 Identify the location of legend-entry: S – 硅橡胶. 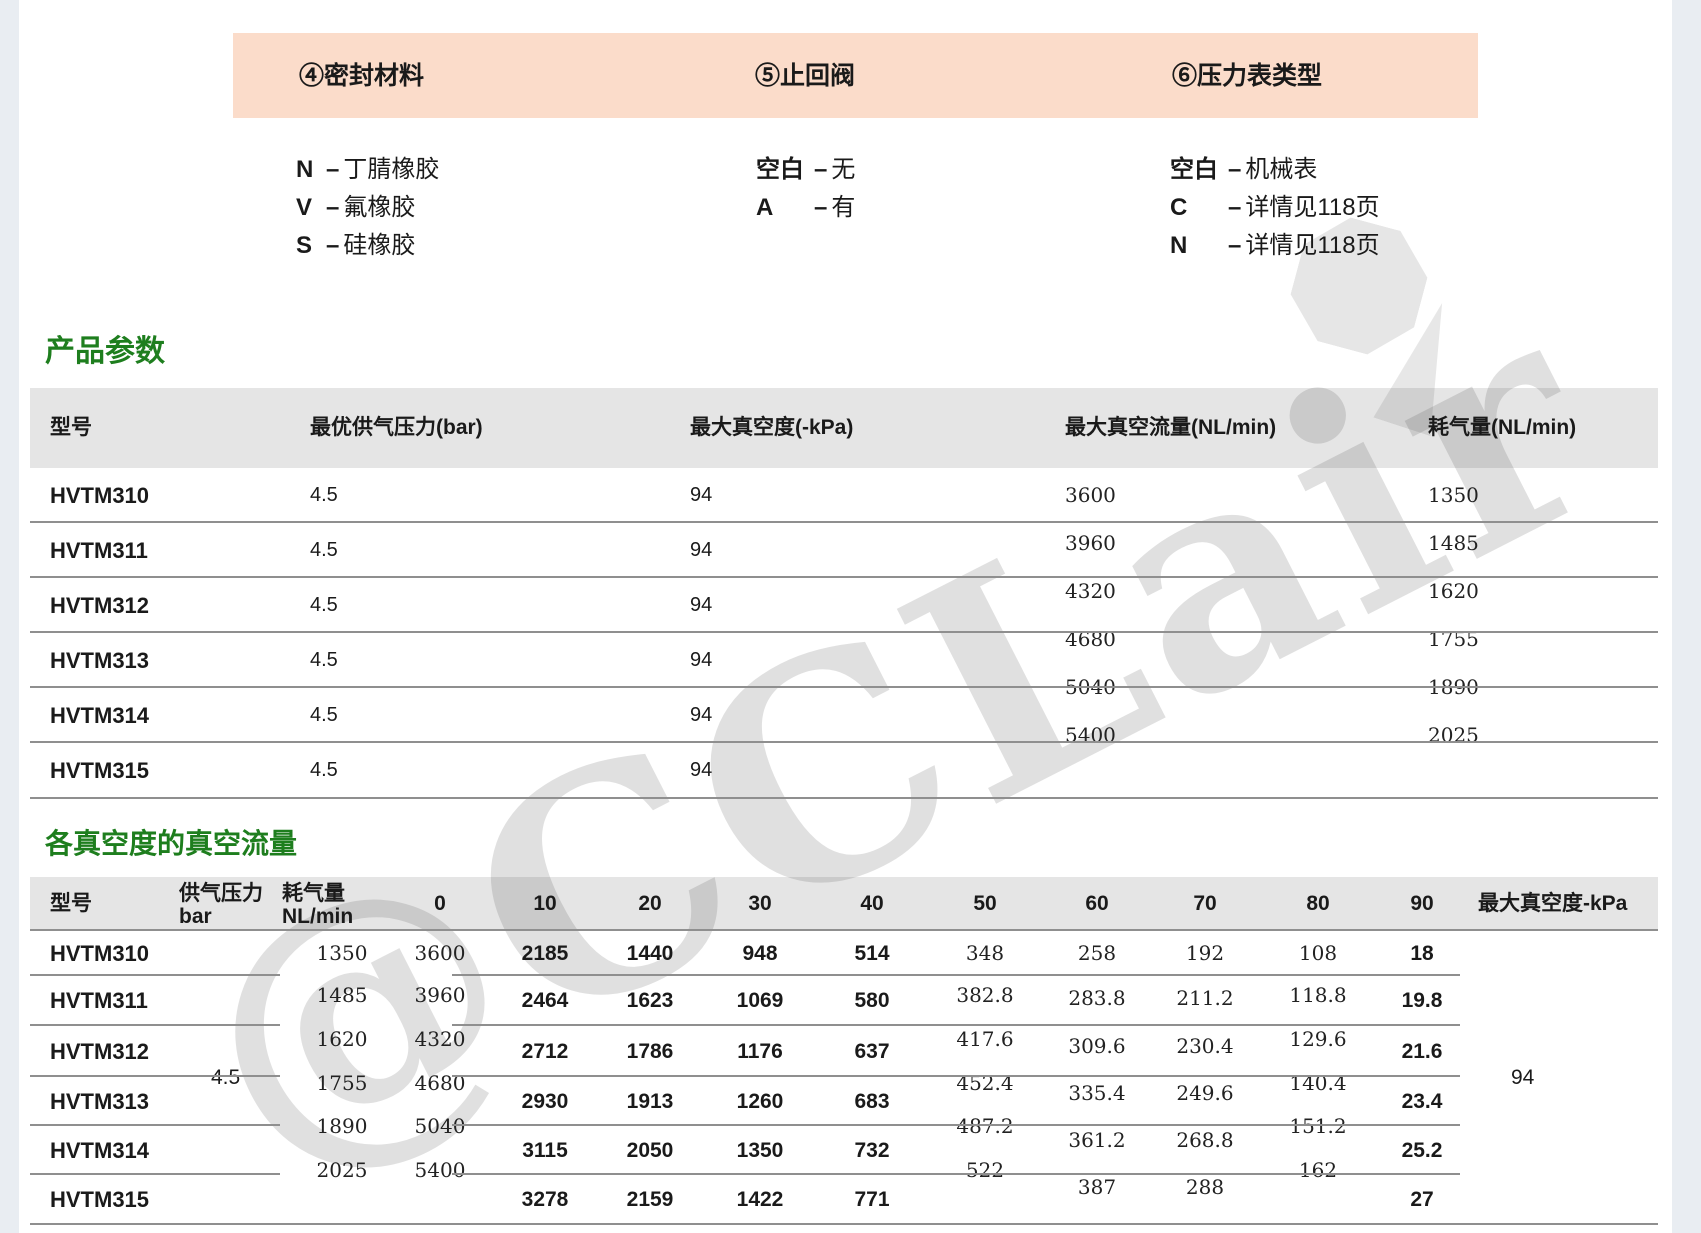
(355, 246).